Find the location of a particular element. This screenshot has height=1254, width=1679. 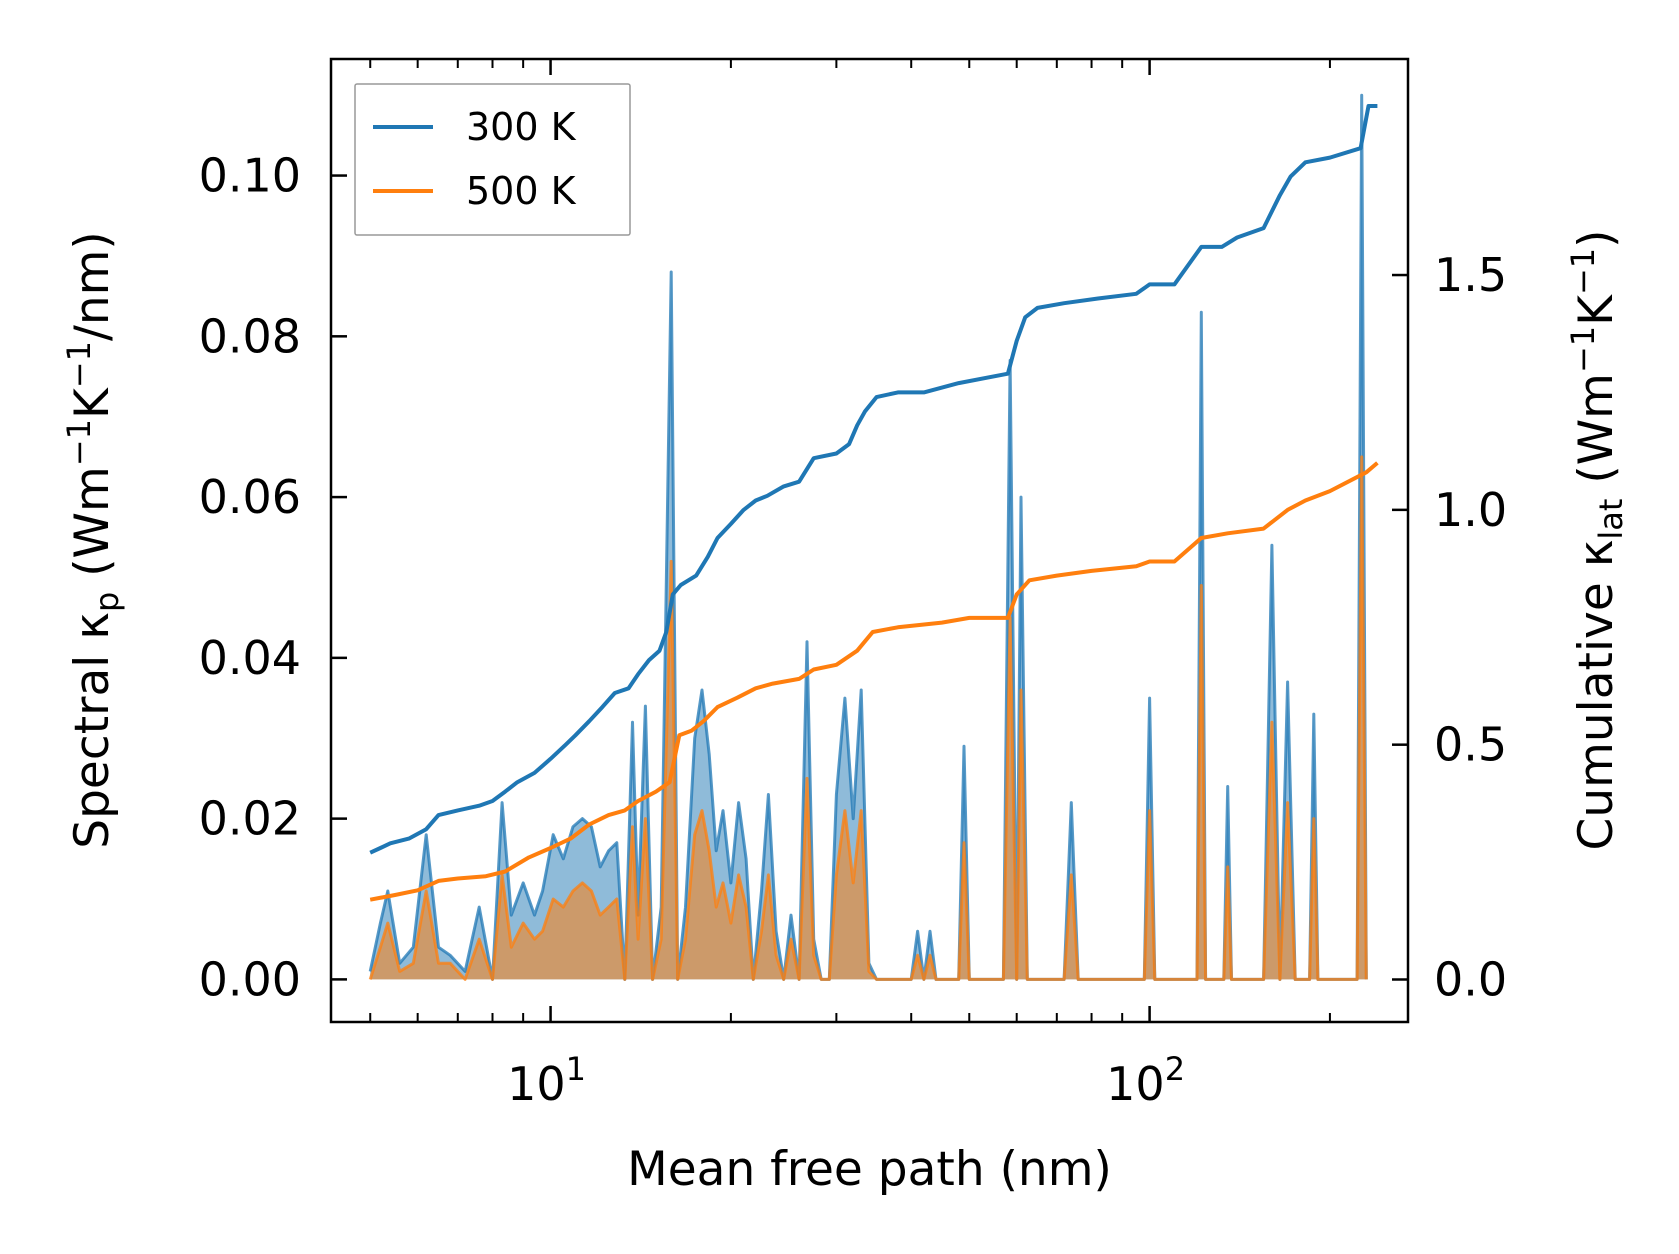

x-tick-label: 10¹ is located at coordinates (546, 1080).